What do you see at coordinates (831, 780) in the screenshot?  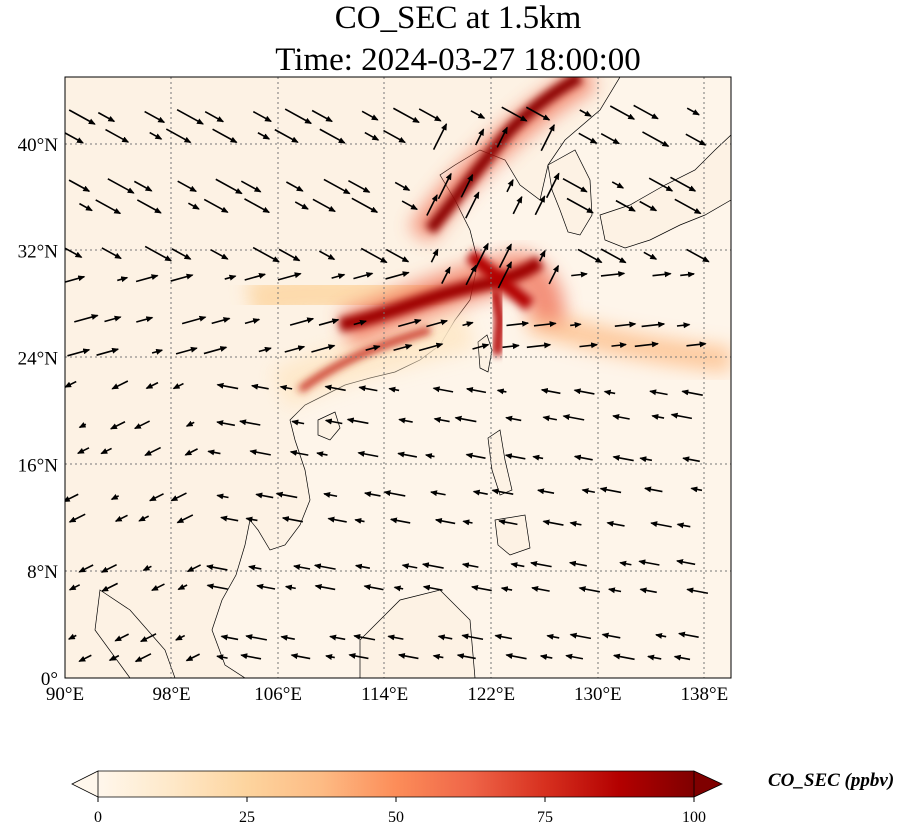 I see `colorbar-label: CO_SEC (ppbv)` at bounding box center [831, 780].